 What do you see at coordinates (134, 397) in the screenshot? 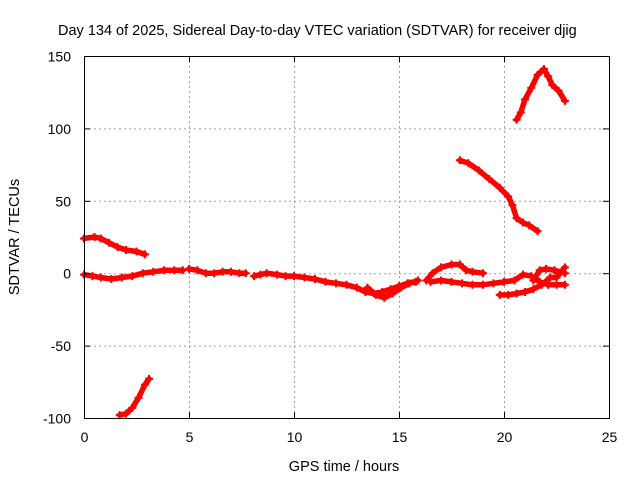
I see `series-seg-lower-left` at bounding box center [134, 397].